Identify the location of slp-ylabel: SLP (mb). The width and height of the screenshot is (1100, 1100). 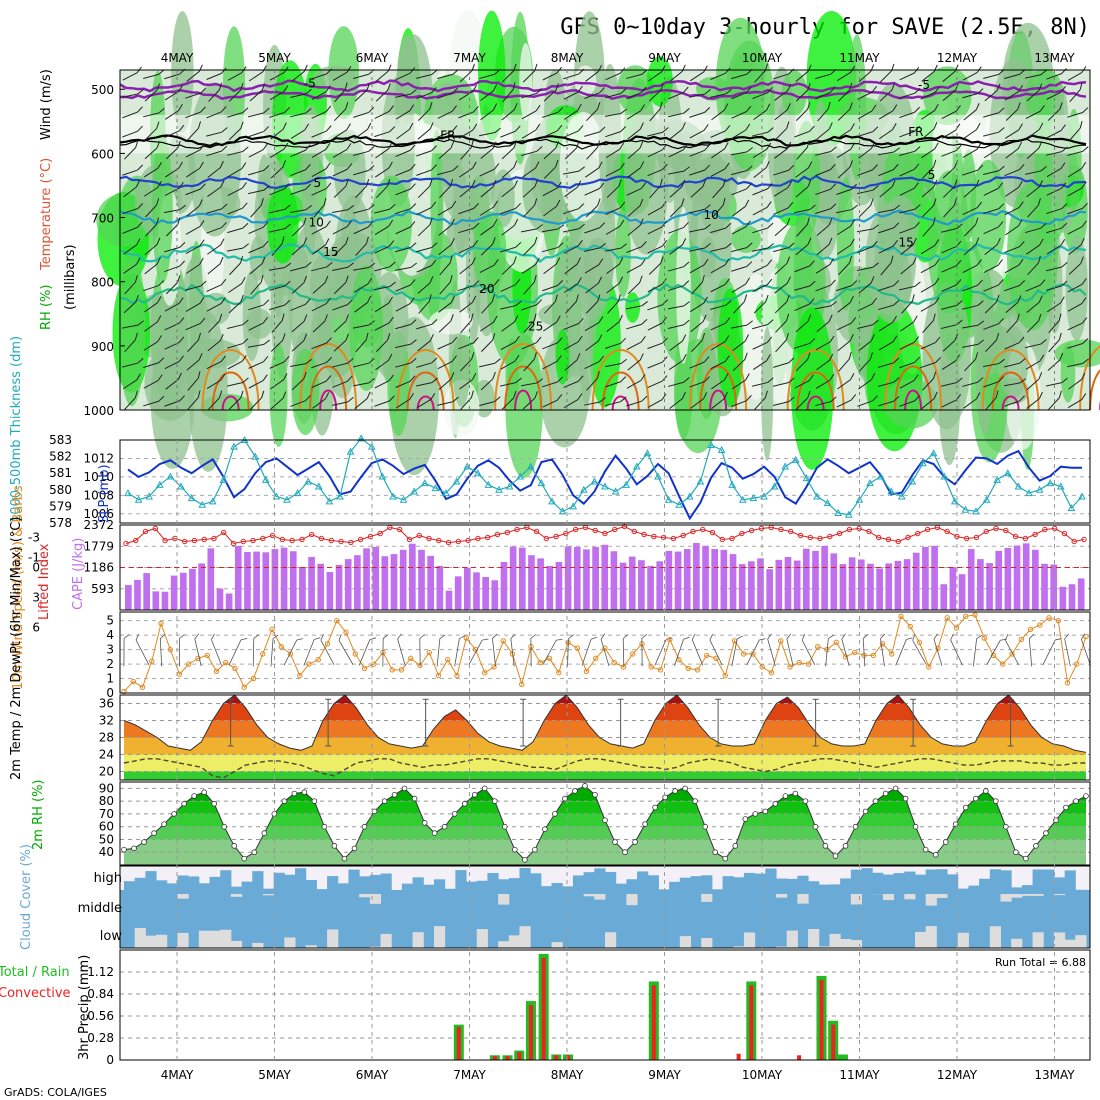
(104, 493).